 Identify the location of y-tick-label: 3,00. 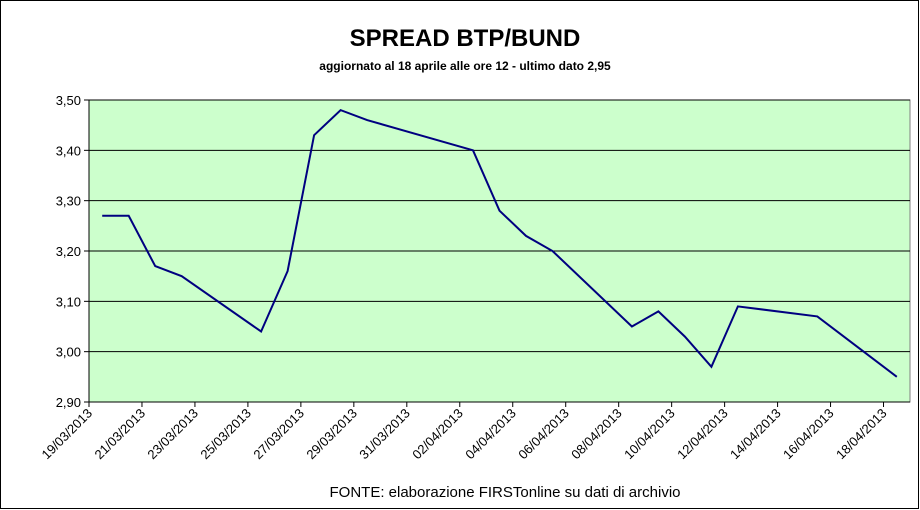
(68, 352).